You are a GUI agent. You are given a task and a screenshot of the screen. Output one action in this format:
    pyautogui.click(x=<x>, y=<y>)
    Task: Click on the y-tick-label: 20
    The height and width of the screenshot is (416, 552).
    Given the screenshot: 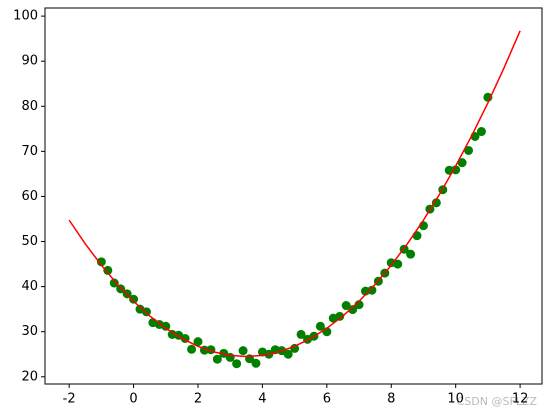 What is the action you would take?
    pyautogui.click(x=29, y=376)
    